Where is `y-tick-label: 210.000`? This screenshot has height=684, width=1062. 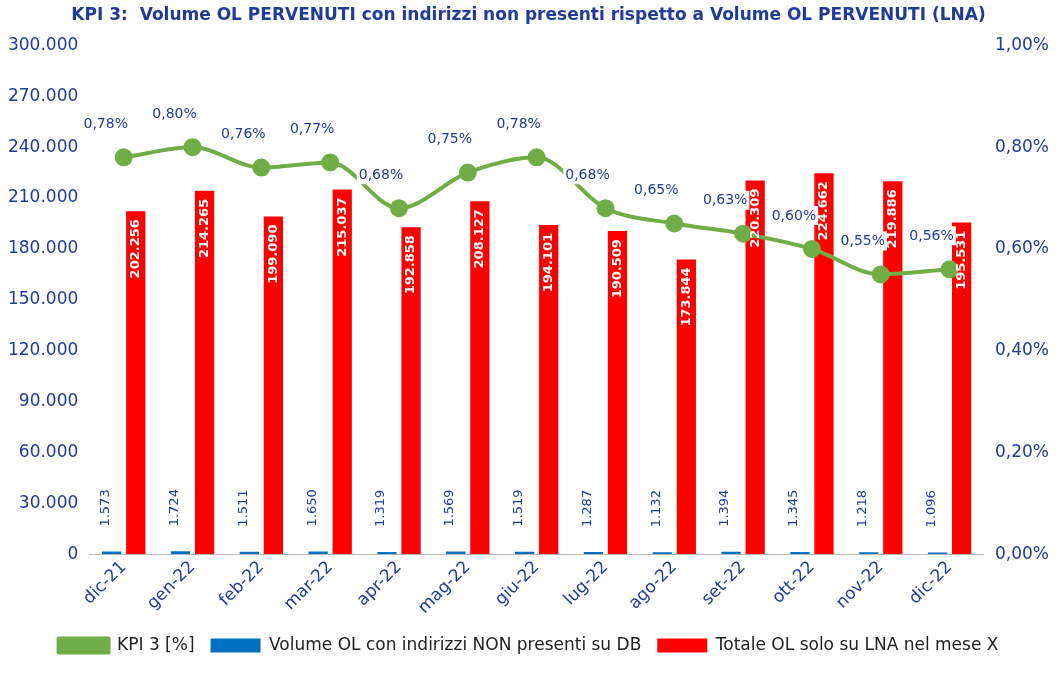 y-tick-label: 210.000 is located at coordinates (43, 196).